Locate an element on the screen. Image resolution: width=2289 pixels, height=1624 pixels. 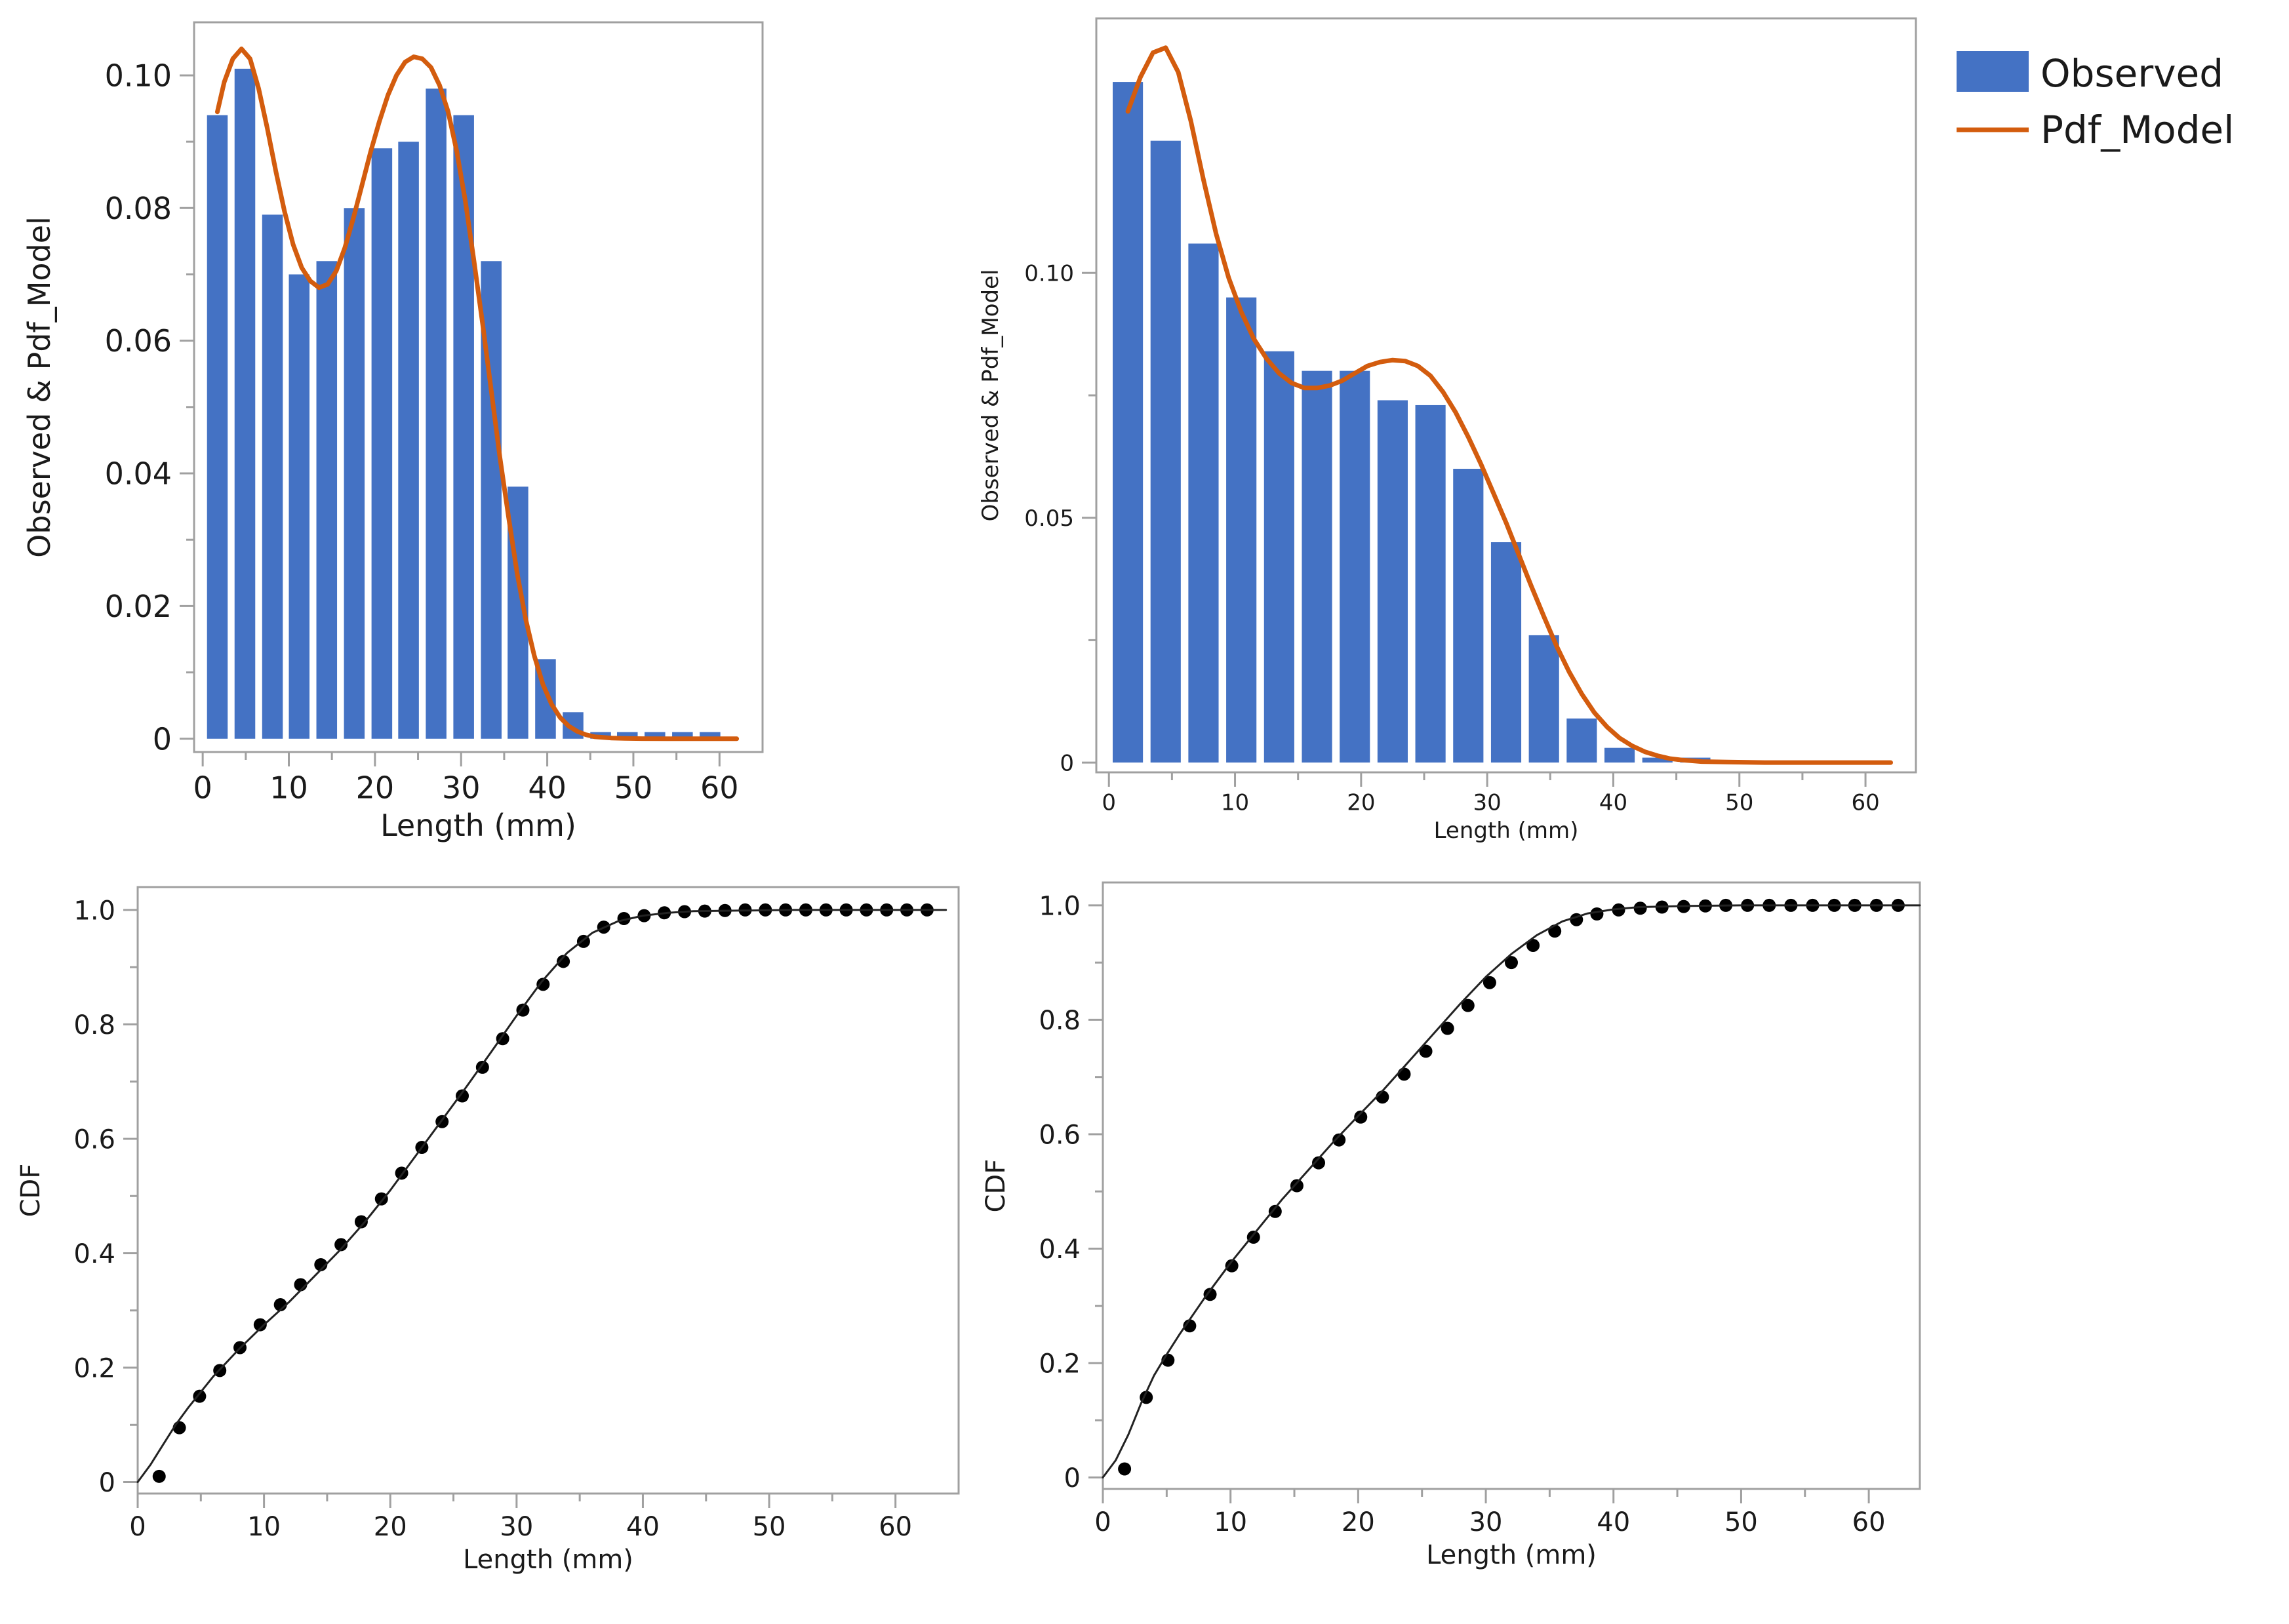
y-tick-label: 0.08 is located at coordinates (138, 209).